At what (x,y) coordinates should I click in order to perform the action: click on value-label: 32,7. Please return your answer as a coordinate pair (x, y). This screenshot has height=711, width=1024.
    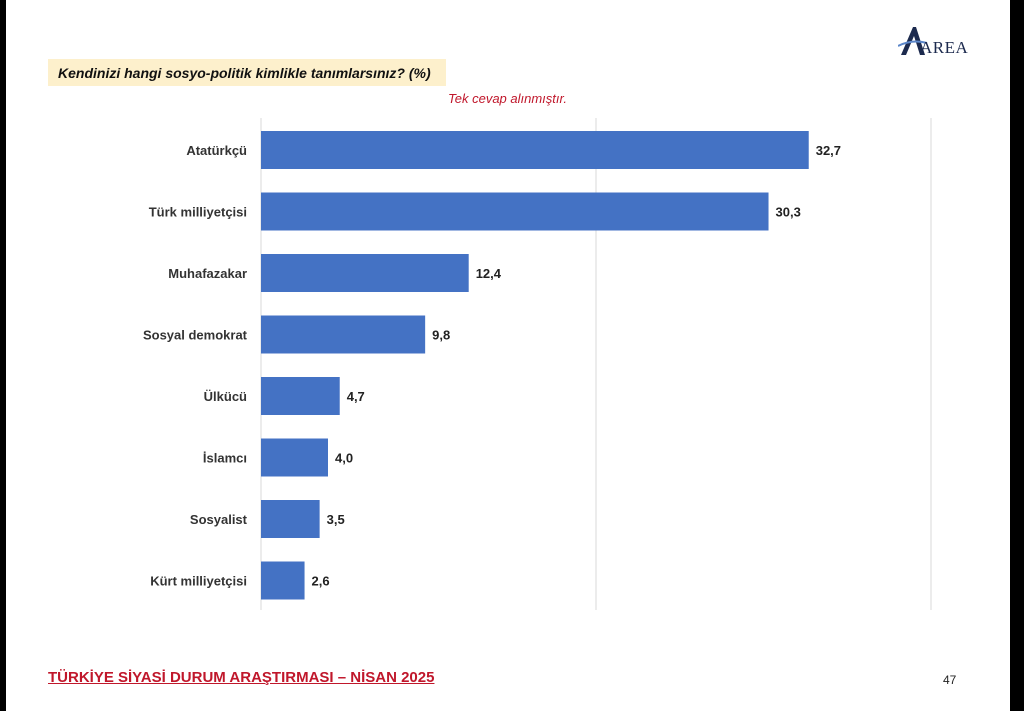
    Looking at the image, I should click on (828, 150).